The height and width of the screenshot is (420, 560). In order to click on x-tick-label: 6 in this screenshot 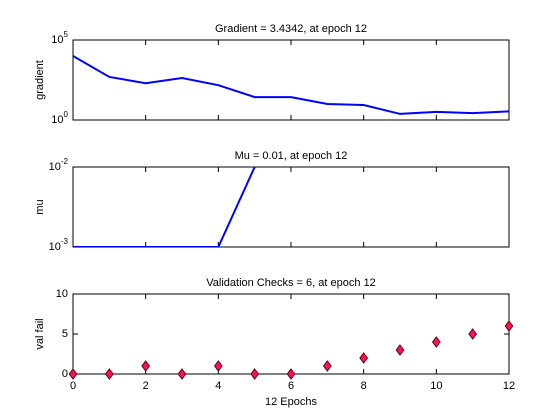, I will do `click(291, 386)`.